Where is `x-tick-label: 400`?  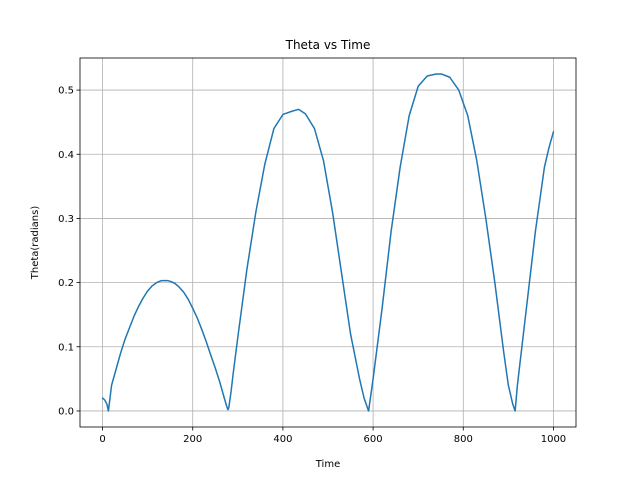 x-tick-label: 400 is located at coordinates (282, 439).